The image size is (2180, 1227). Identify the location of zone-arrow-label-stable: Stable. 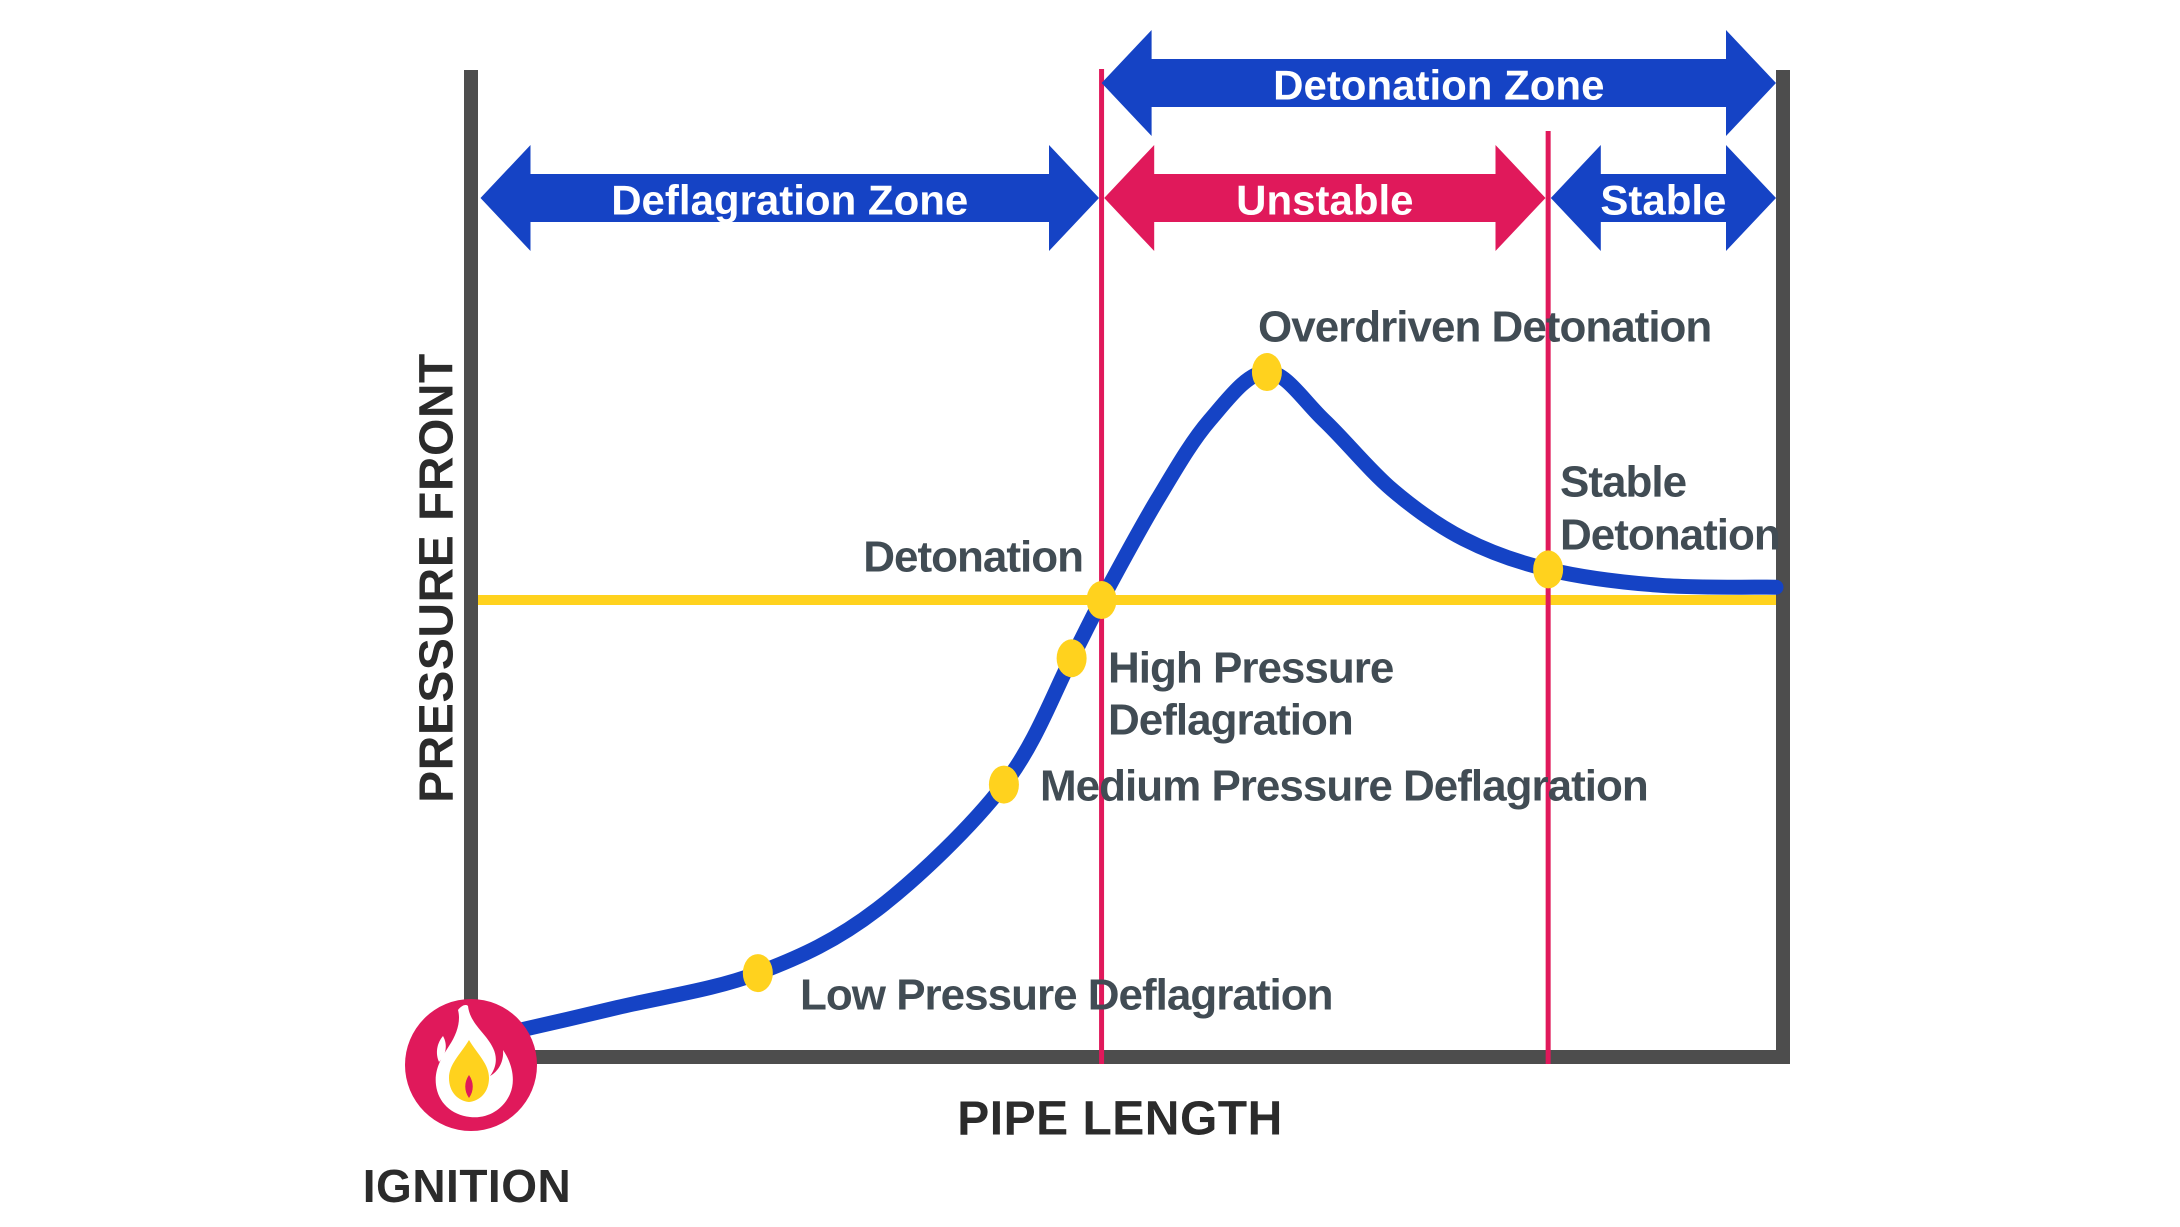
(1663, 200).